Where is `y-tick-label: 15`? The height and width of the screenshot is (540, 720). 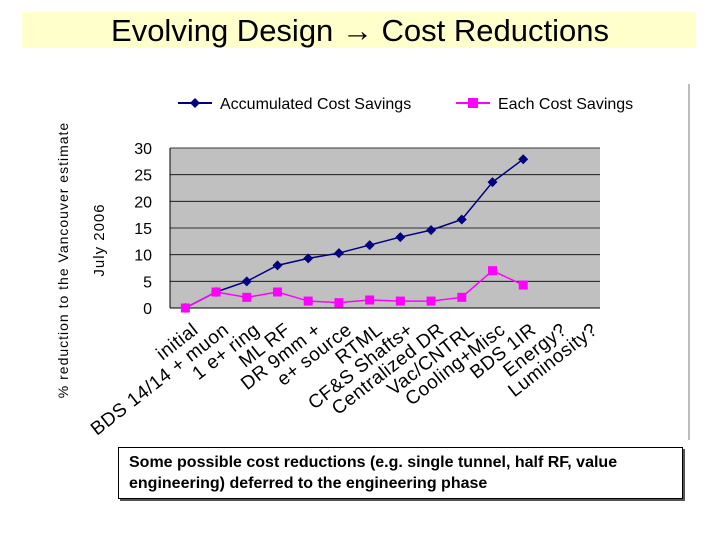 y-tick-label: 15 is located at coordinates (143, 229).